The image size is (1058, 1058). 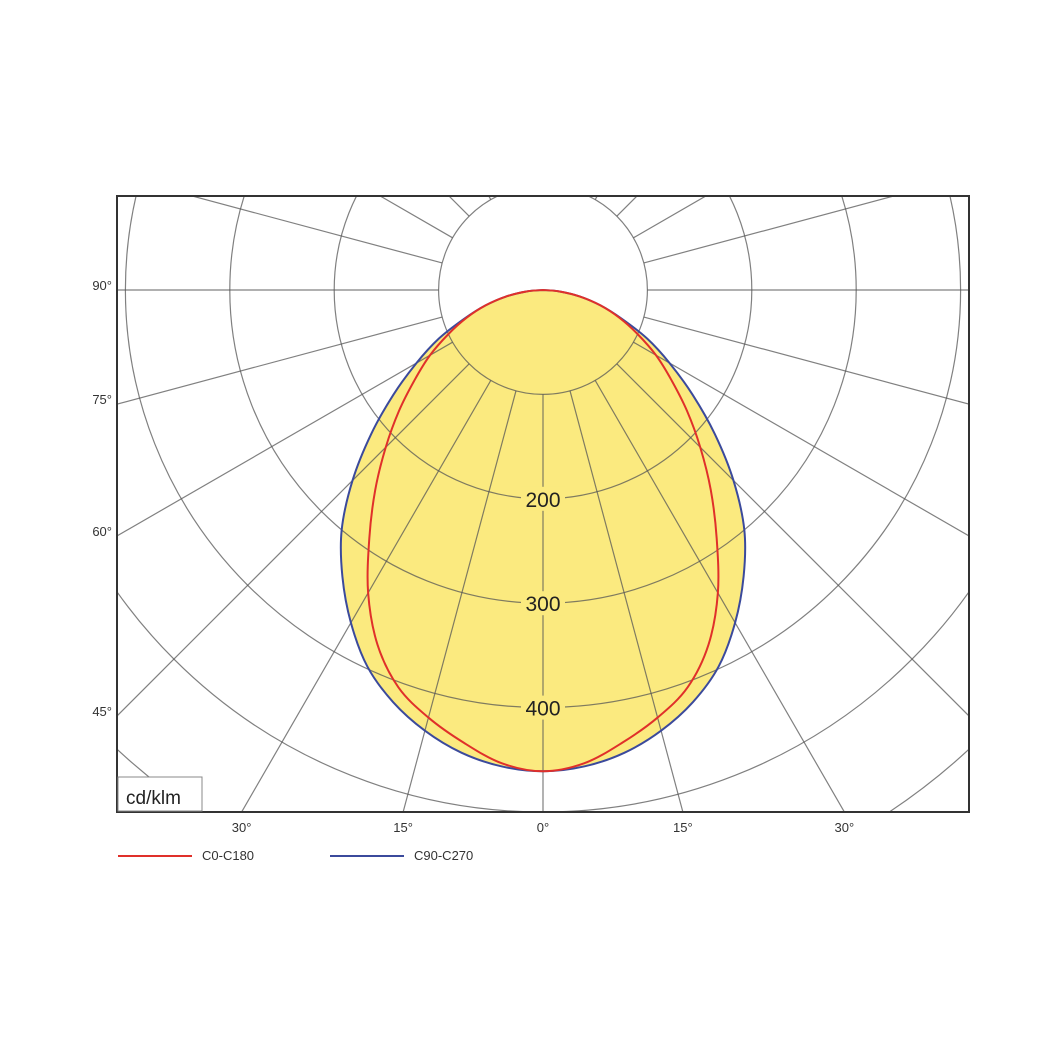 What do you see at coordinates (543, 827) in the screenshot?
I see `bottom-tick-label: 0°` at bounding box center [543, 827].